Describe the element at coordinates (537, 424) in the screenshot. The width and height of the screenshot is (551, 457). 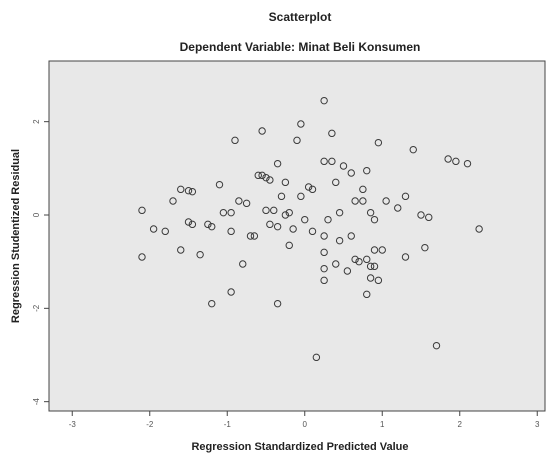
I see `x-tick-label: 3` at that location.